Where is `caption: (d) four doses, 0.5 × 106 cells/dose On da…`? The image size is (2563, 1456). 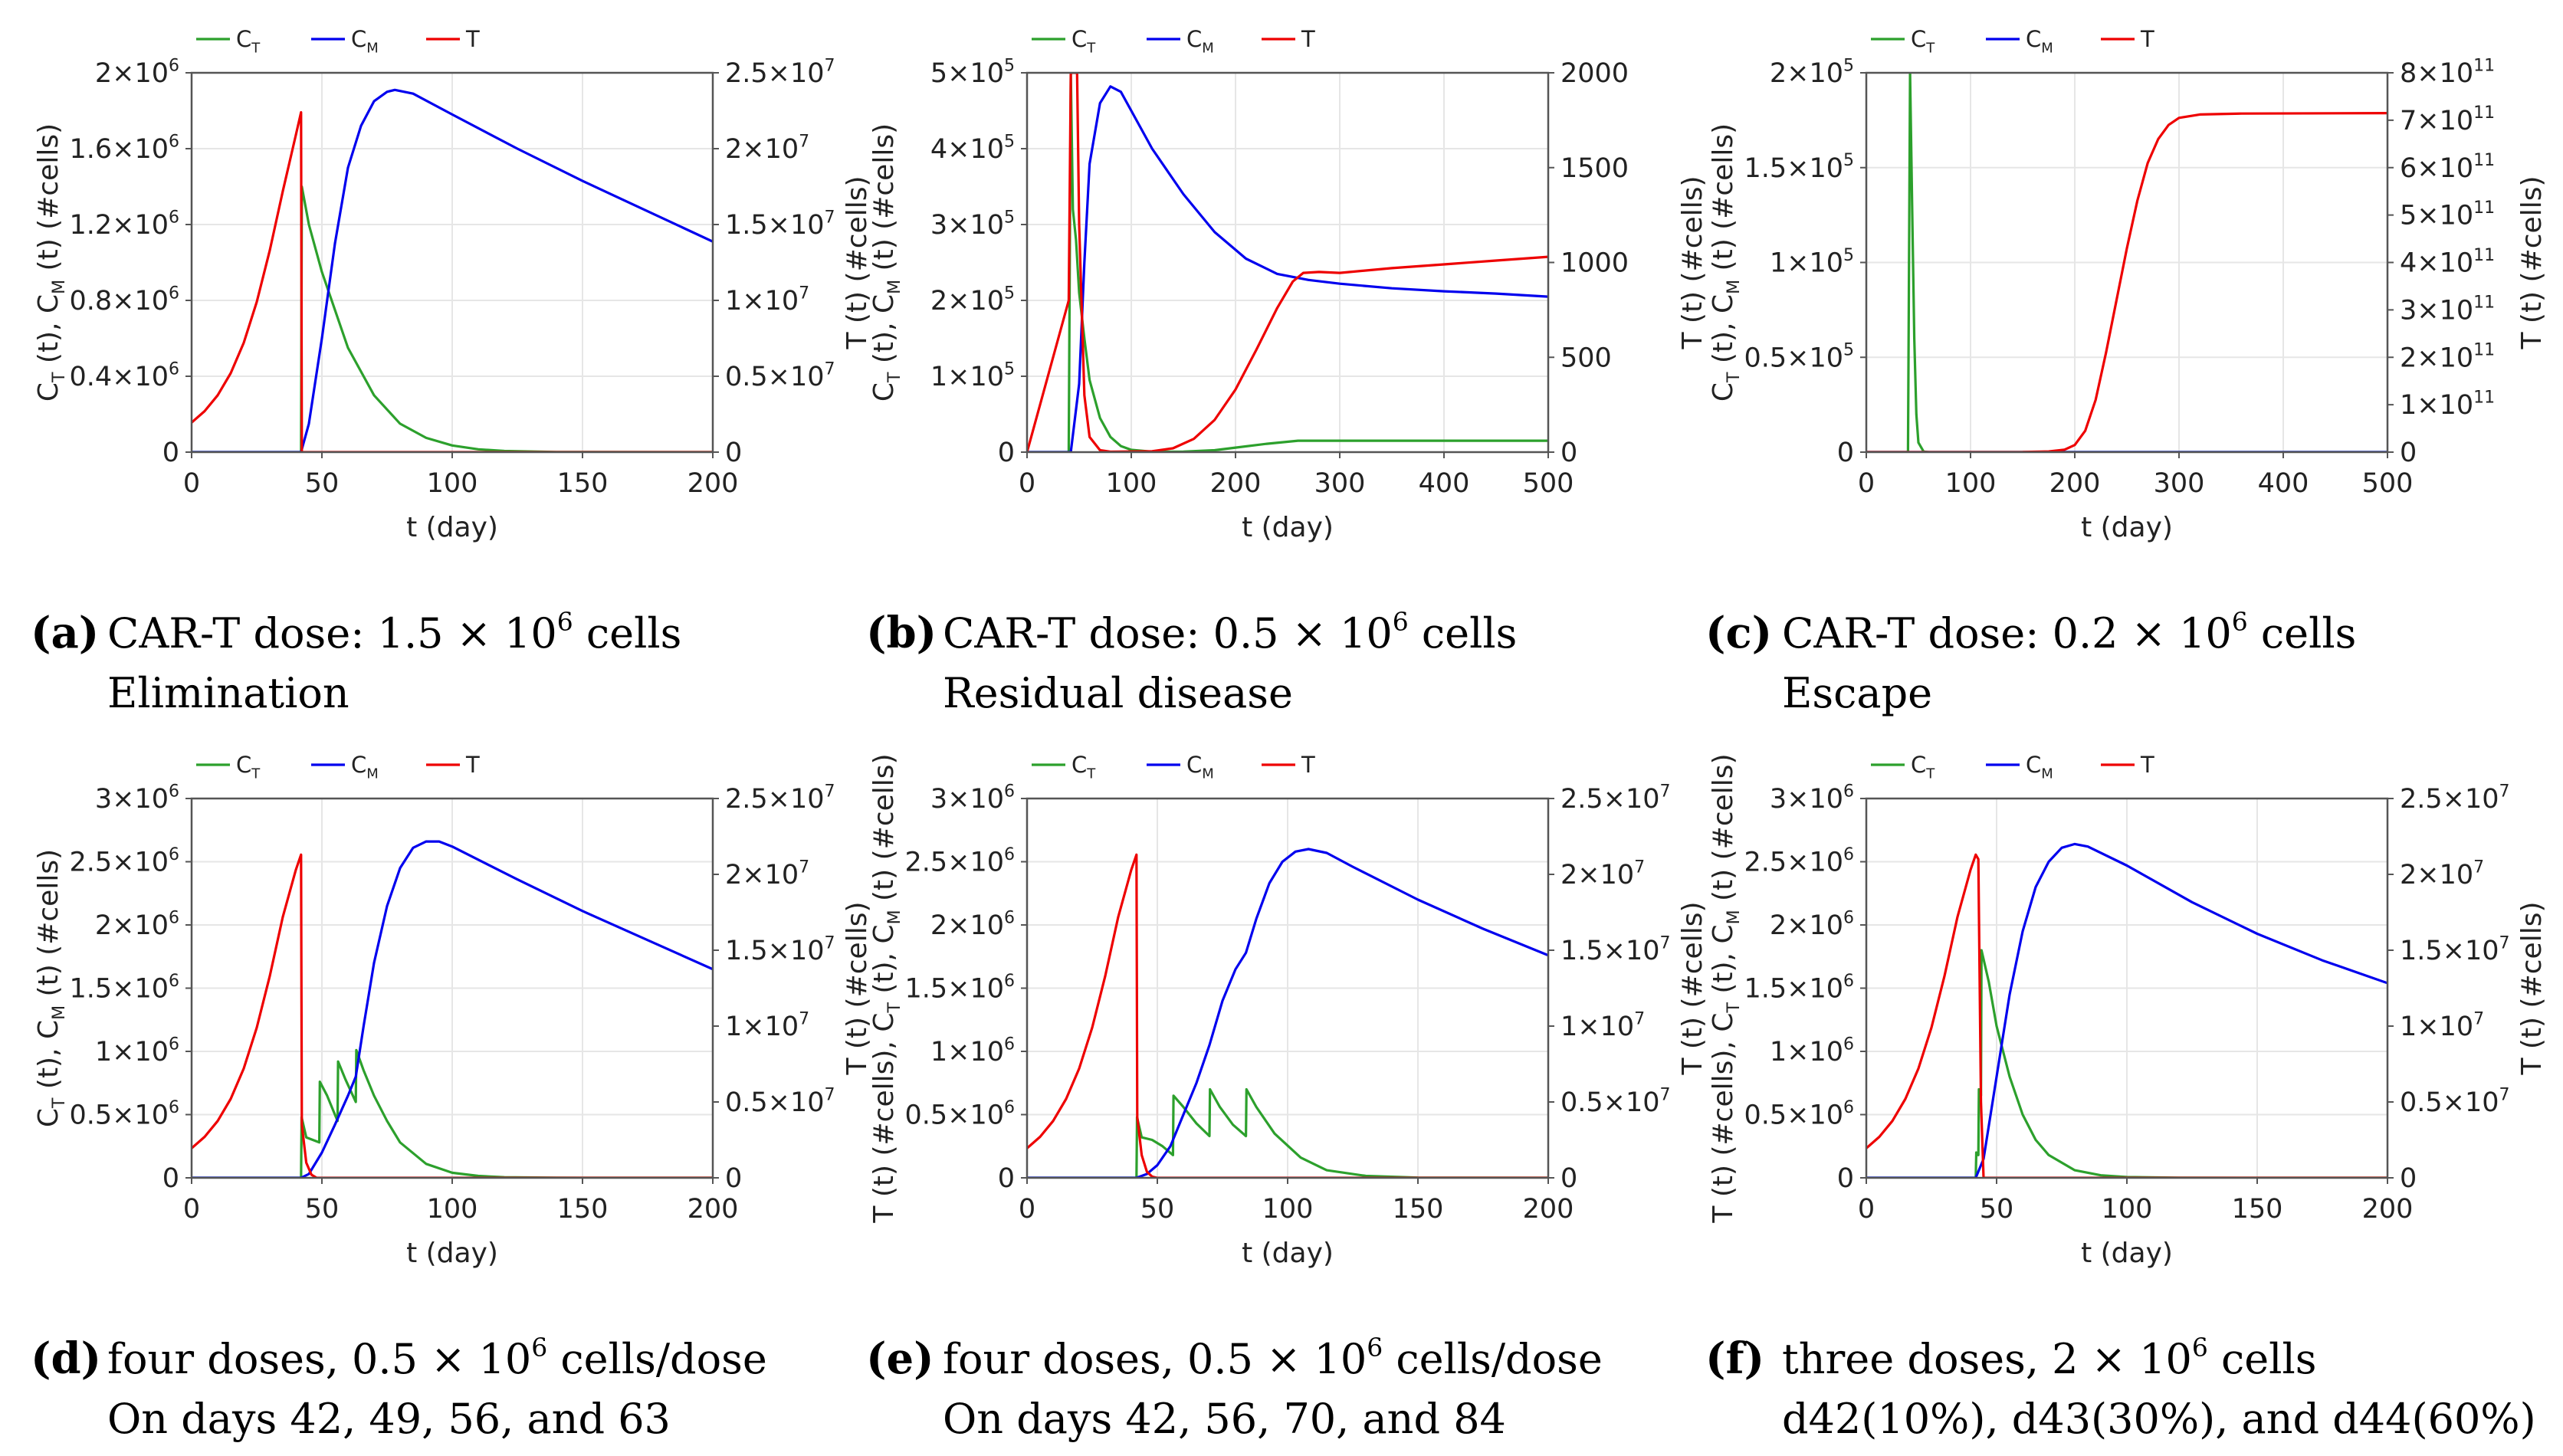 caption: (d) four doses, 0.5 × 106 cells/dose On da… is located at coordinates (399, 1387).